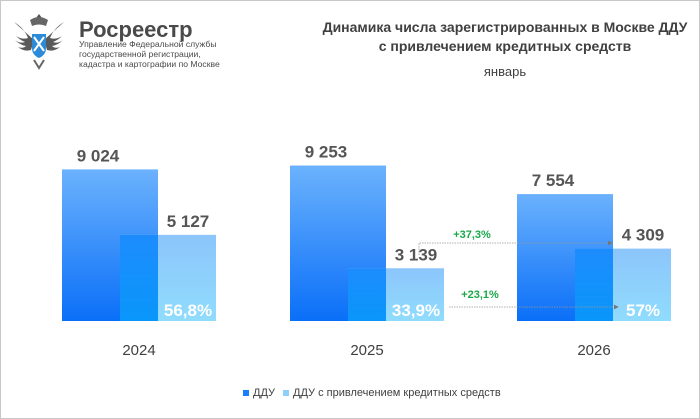 The image size is (700, 419). What do you see at coordinates (505, 71) in the screenshot?
I see `chart-subtitle: январь` at bounding box center [505, 71].